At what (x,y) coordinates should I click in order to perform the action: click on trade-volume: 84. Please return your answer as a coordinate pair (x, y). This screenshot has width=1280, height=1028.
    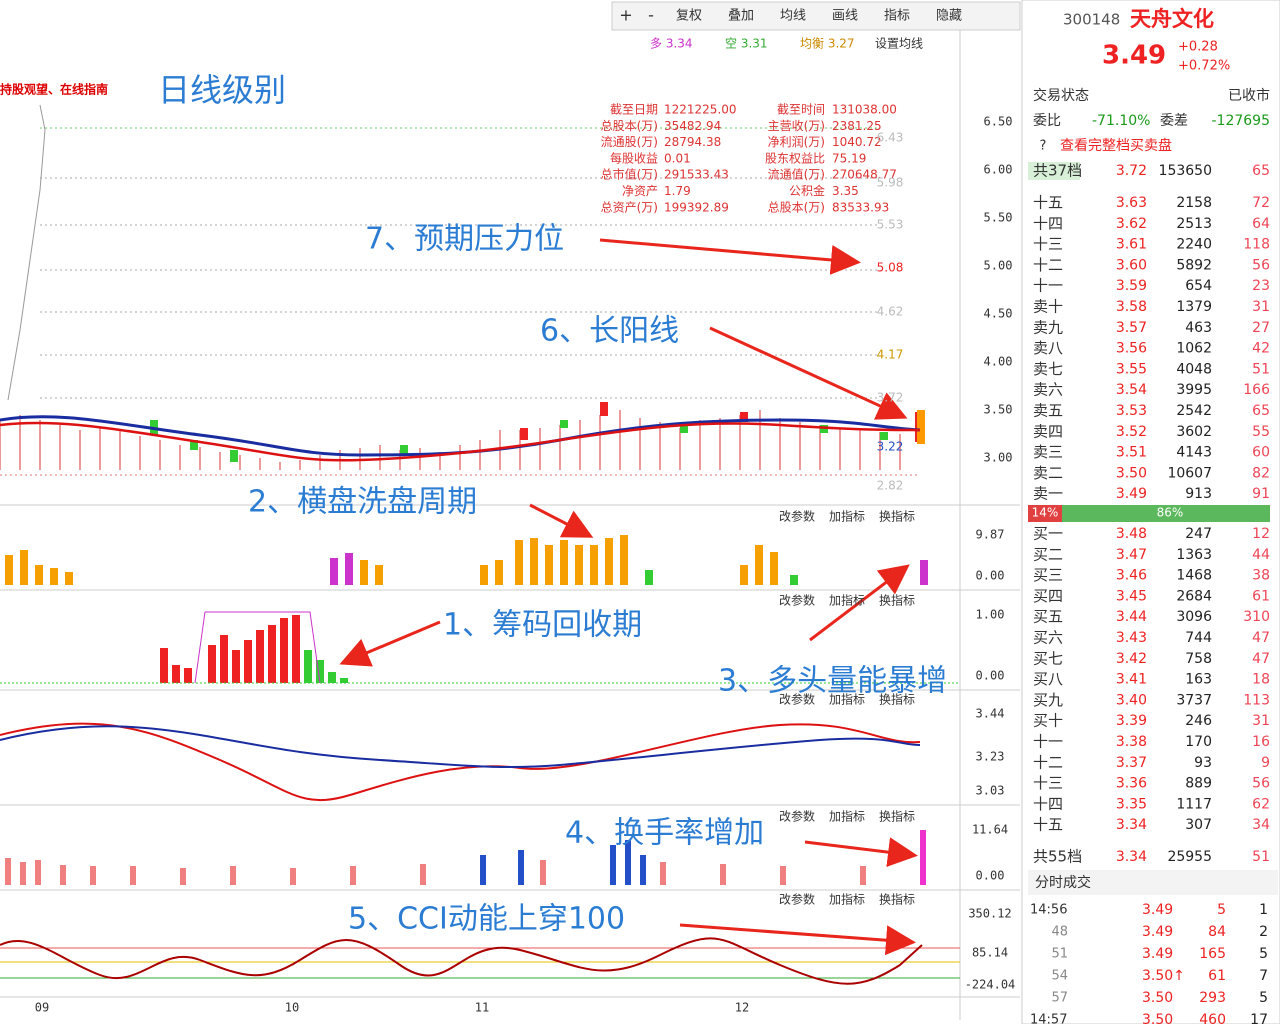
    Looking at the image, I should click on (1217, 932).